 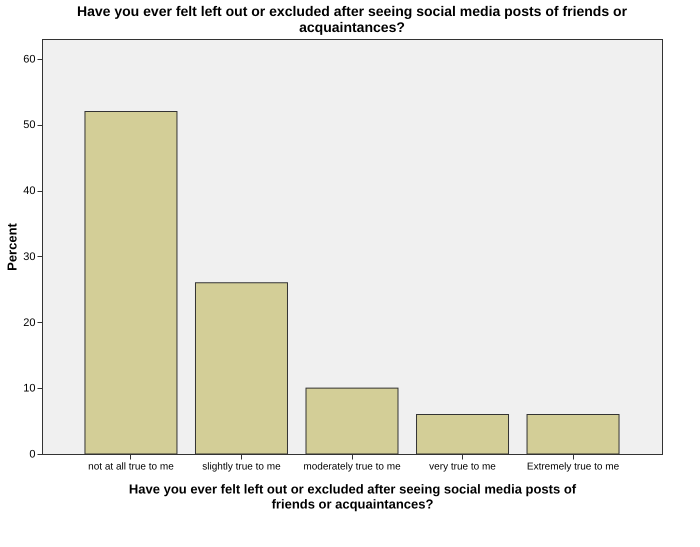 What do you see at coordinates (29, 125) in the screenshot?
I see `y-tick-label: 50` at bounding box center [29, 125].